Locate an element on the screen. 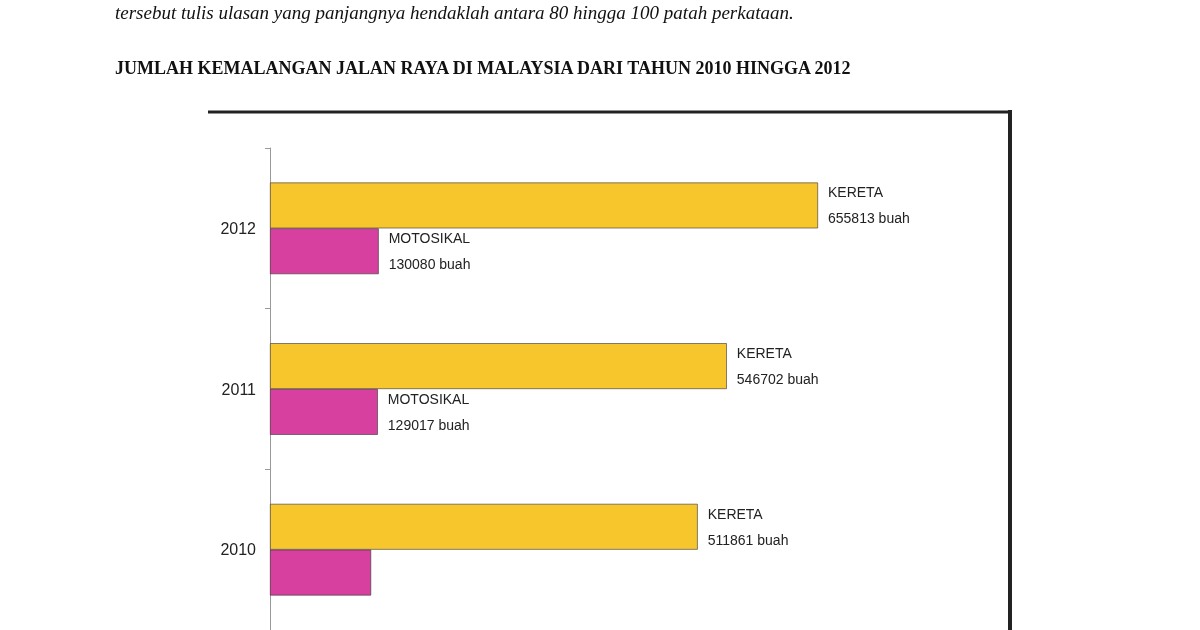  chart-title: JUMLAH KEMALANGAN JALAN RAYA DI MALAYSIA DARI TAHUN 2010 HINGGA 2012 is located at coordinates (483, 68).